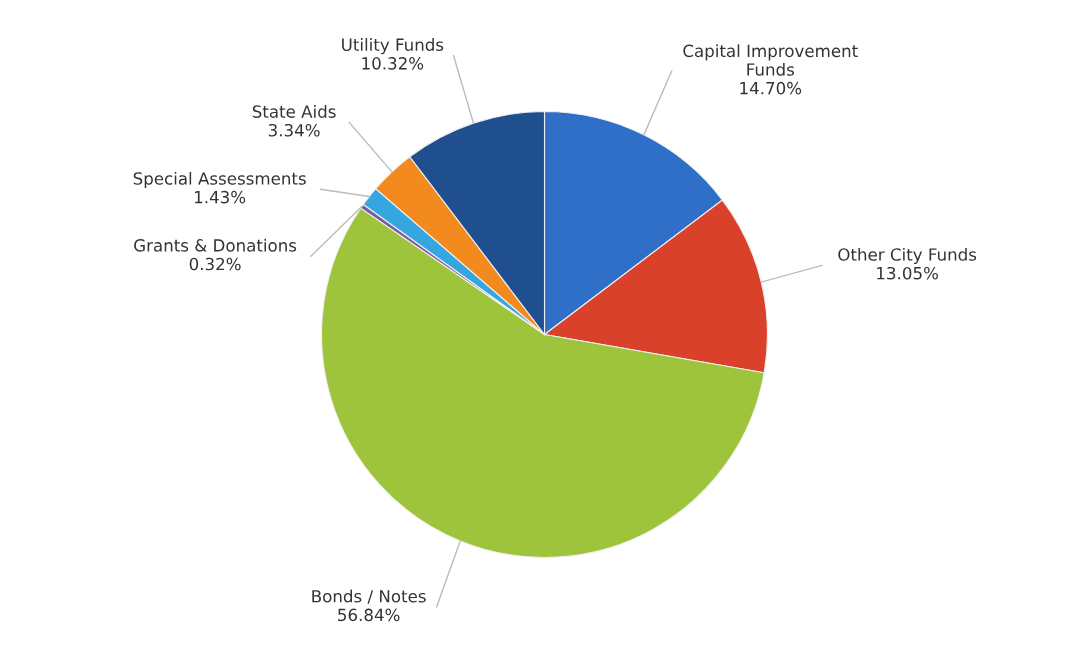 The image size is (1089, 669). Describe the element at coordinates (907, 273) in the screenshot. I see `data-label: 13.05%` at that location.